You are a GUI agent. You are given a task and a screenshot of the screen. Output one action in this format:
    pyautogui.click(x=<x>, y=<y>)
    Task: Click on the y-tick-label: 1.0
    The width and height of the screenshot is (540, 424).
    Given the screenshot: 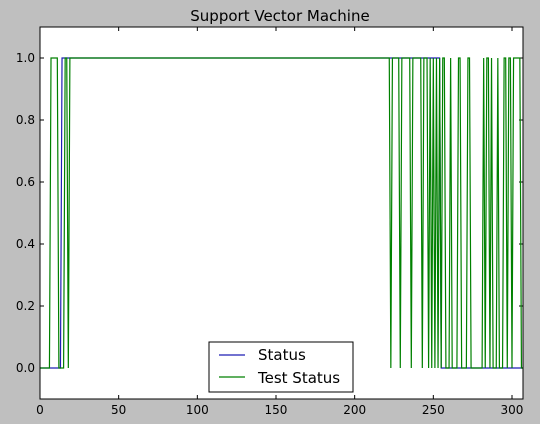 What is the action you would take?
    pyautogui.click(x=25, y=58)
    